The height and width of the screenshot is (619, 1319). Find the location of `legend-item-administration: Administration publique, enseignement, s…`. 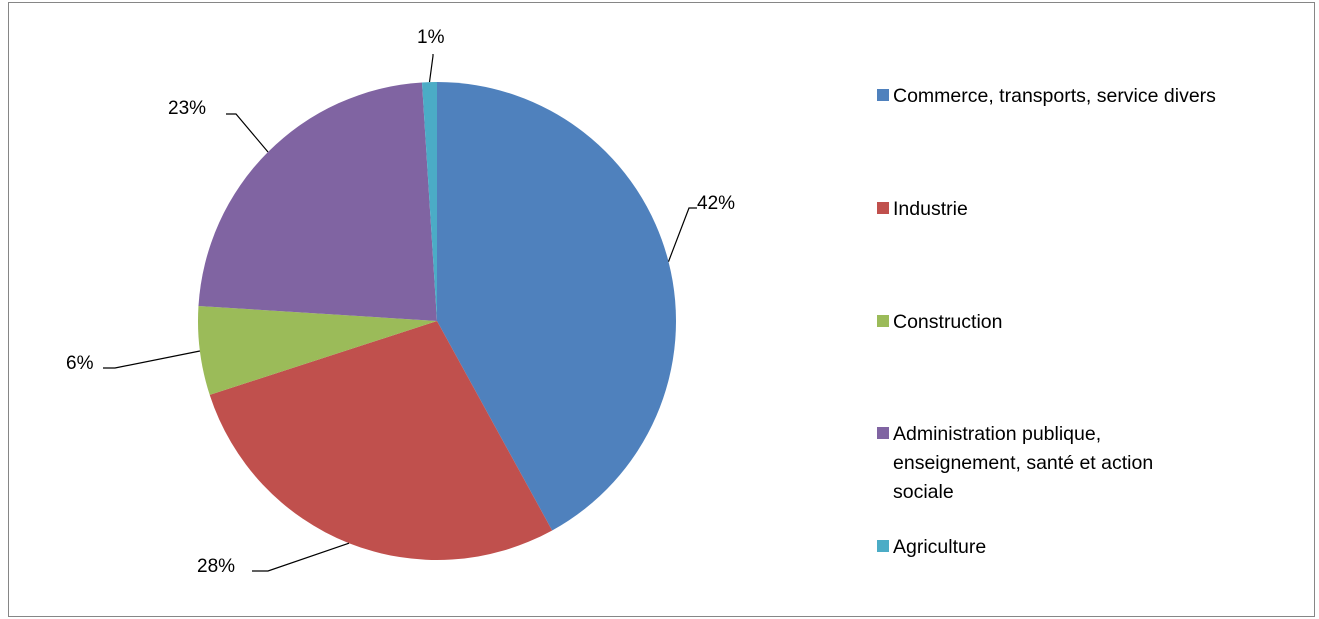

legend-item-administration: Administration publique, enseignement, s… is located at coordinates (1035, 463).